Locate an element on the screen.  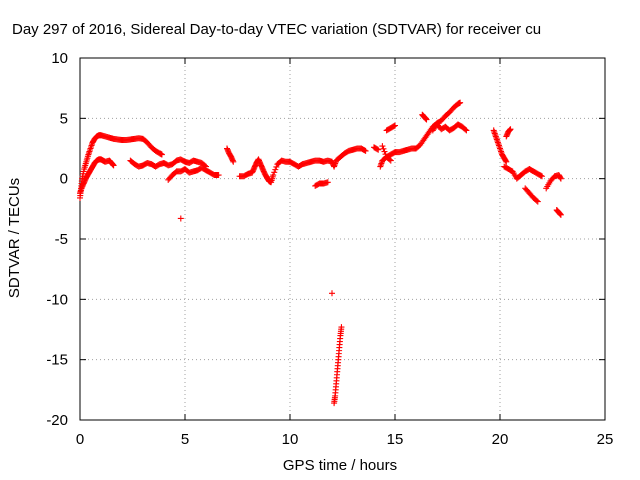
x-axis-label: GPS time / hours is located at coordinates (340, 465).